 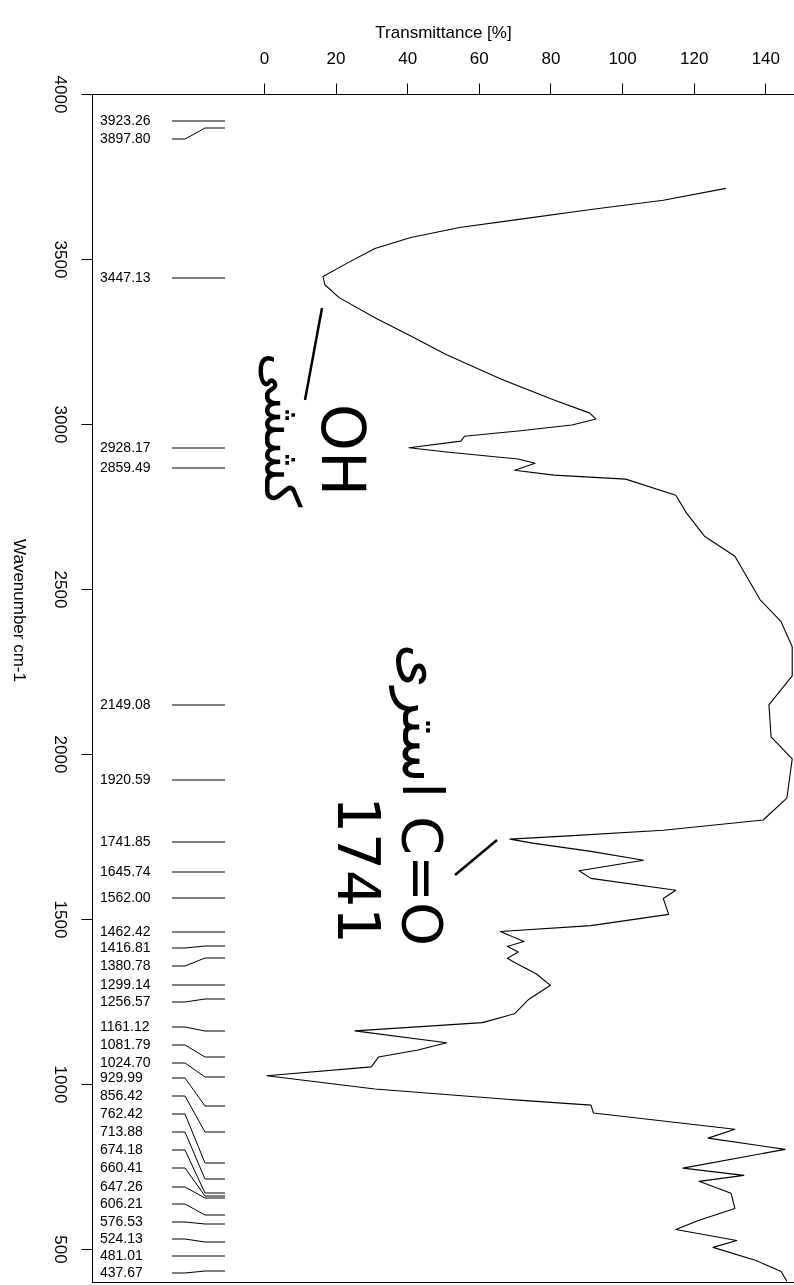 What do you see at coordinates (122, 1203) in the screenshot?
I see `annotation: 606.21` at bounding box center [122, 1203].